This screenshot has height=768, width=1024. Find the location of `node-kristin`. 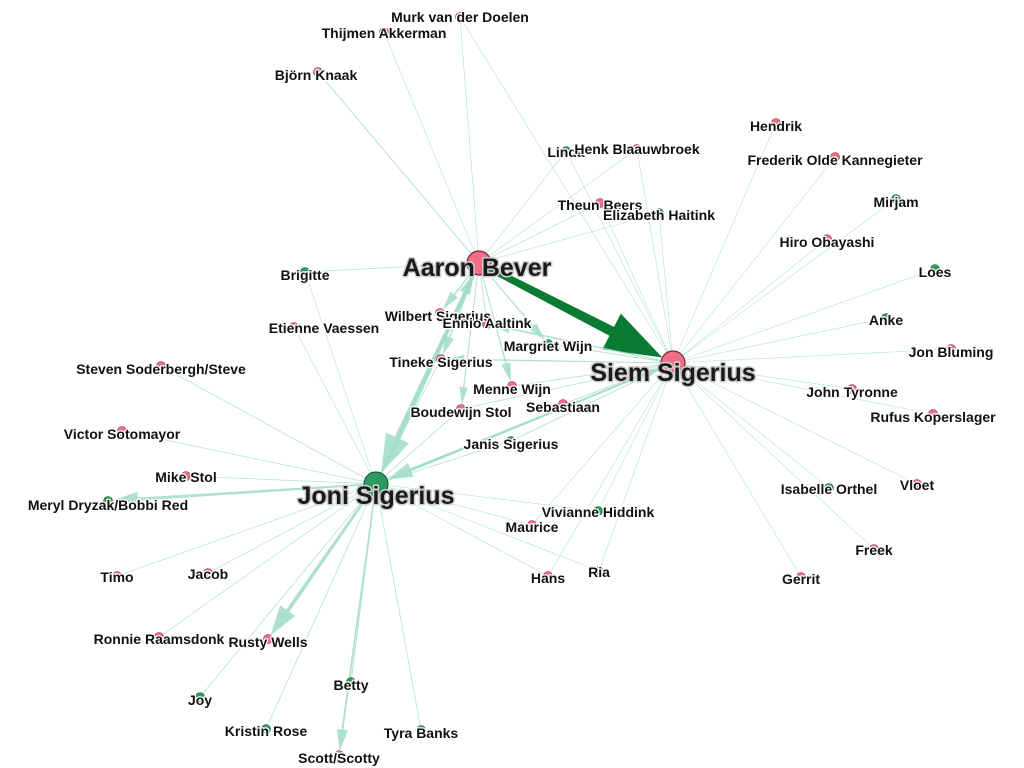

node-kristin is located at coordinates (266, 729).